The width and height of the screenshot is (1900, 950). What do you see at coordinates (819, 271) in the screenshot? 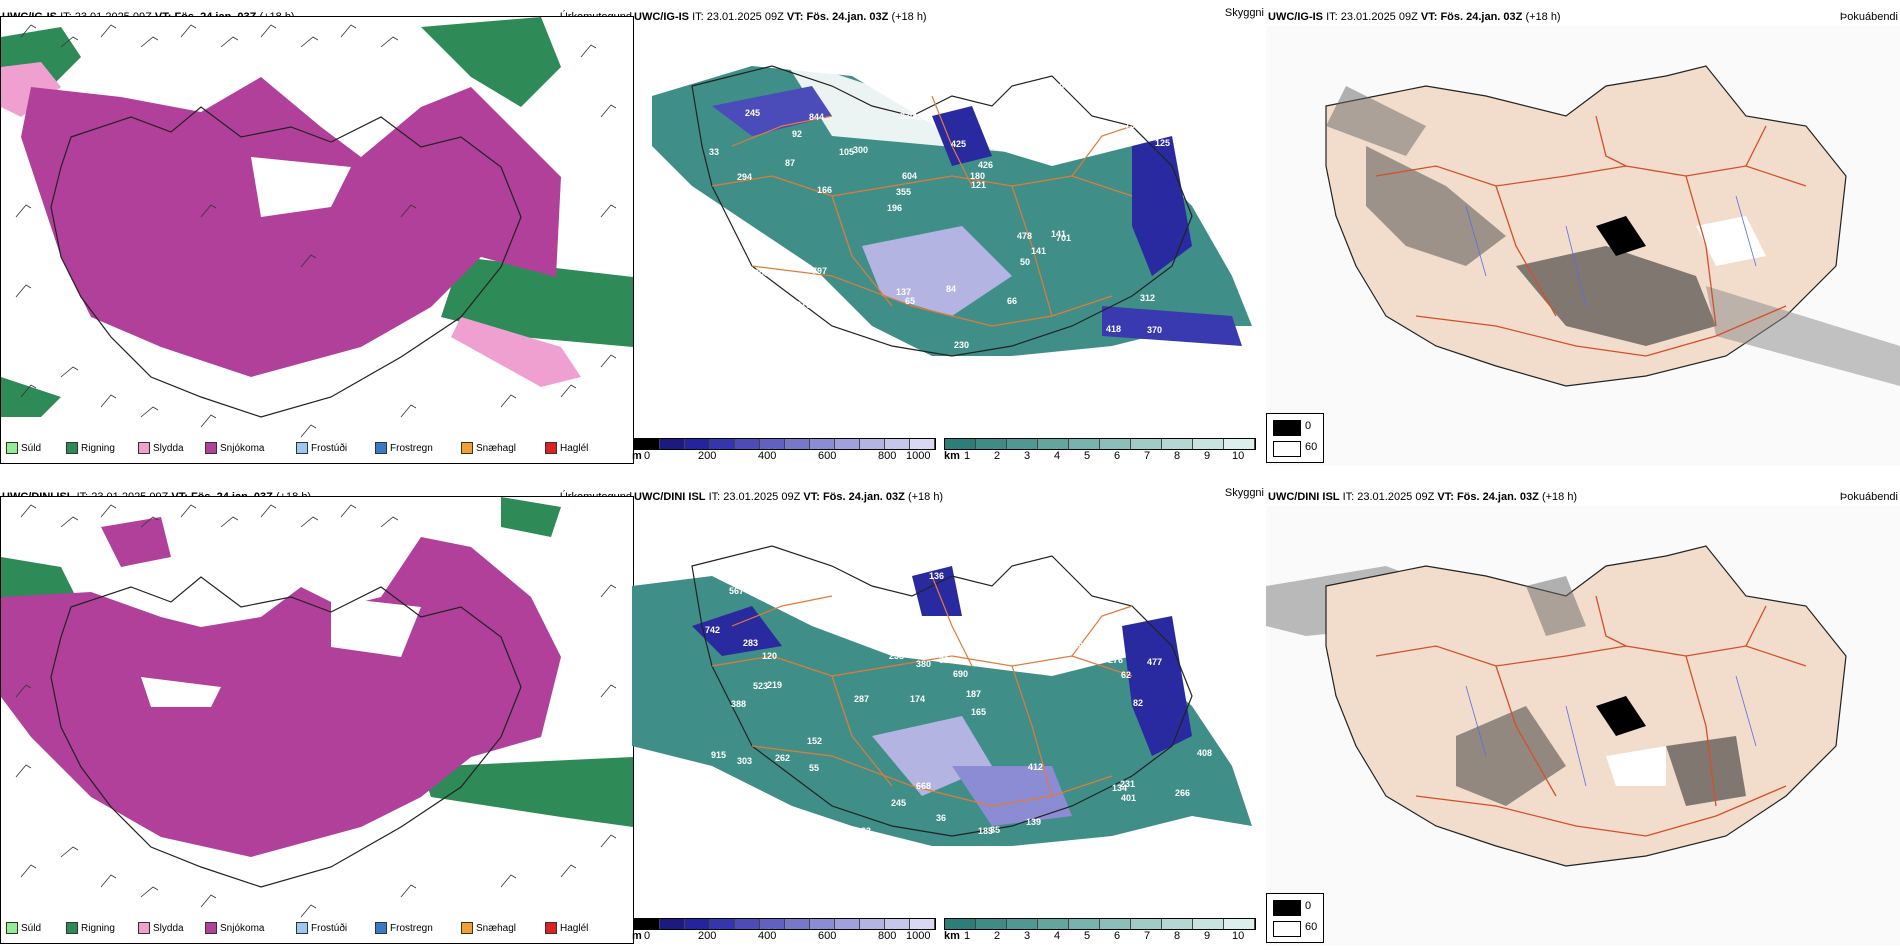
I see `visibility-value-label: 797` at bounding box center [819, 271].